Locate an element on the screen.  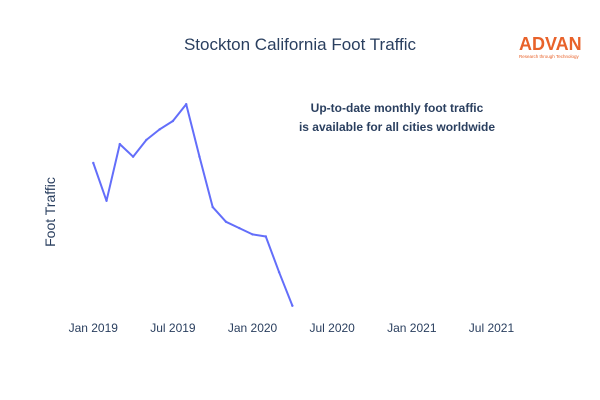
x-tick-label: Jan 2020 is located at coordinates (253, 328).